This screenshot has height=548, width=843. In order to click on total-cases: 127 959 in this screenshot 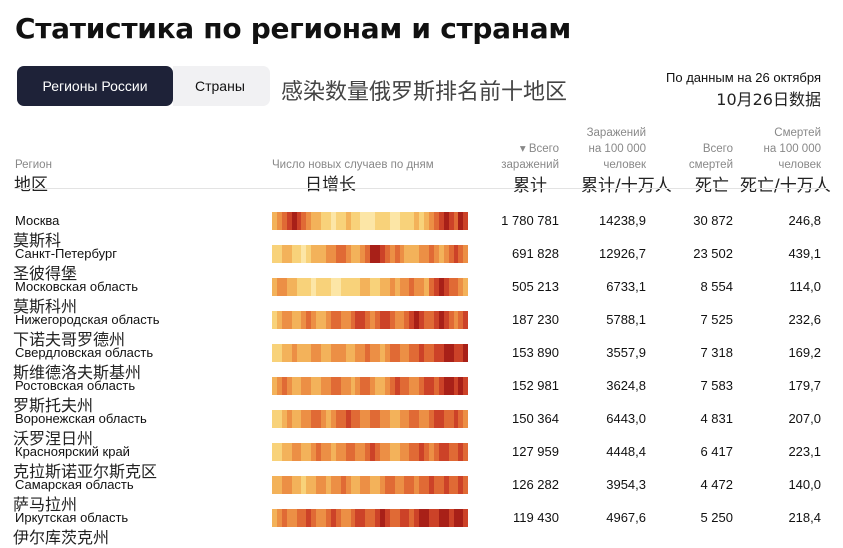, I will do `click(535, 451)`.